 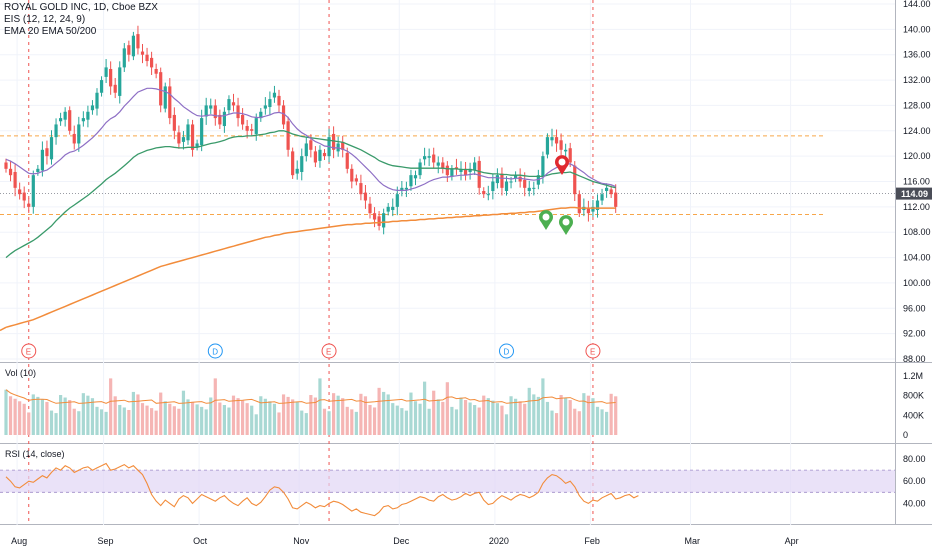 I want to click on dividend-marker, so click(x=215, y=351).